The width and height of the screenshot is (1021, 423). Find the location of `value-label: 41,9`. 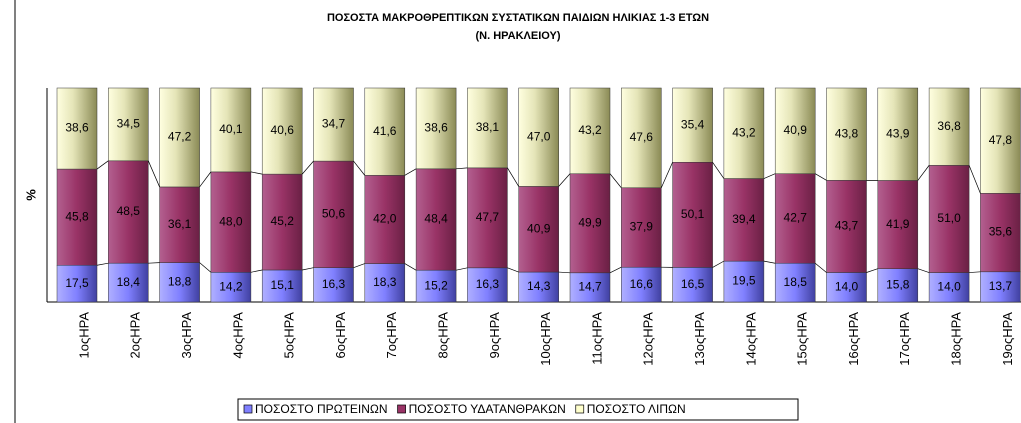

value-label: 41,9 is located at coordinates (898, 224).